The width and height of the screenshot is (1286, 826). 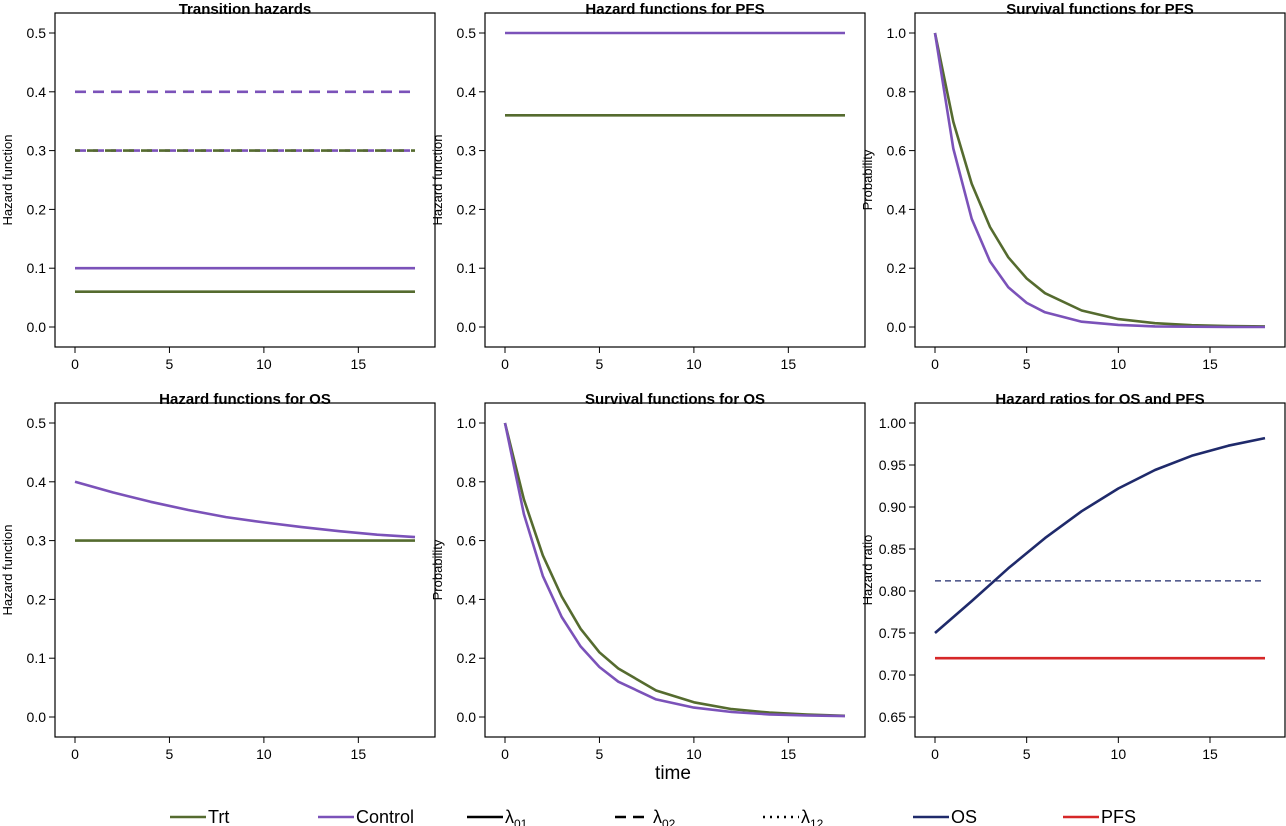 What do you see at coordinates (892, 633) in the screenshot?
I see `y-tick-label: 0.75` at bounding box center [892, 633].